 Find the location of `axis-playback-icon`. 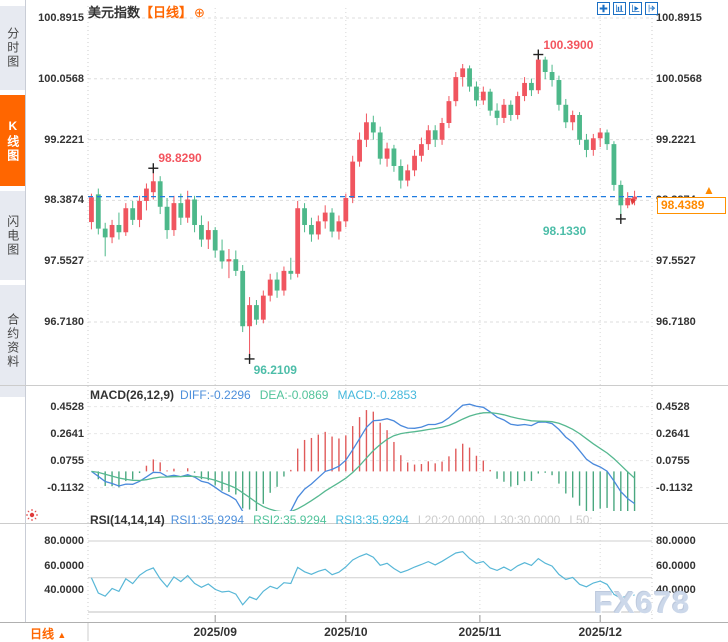

axis-playback-icon is located at coordinates (635, 8).